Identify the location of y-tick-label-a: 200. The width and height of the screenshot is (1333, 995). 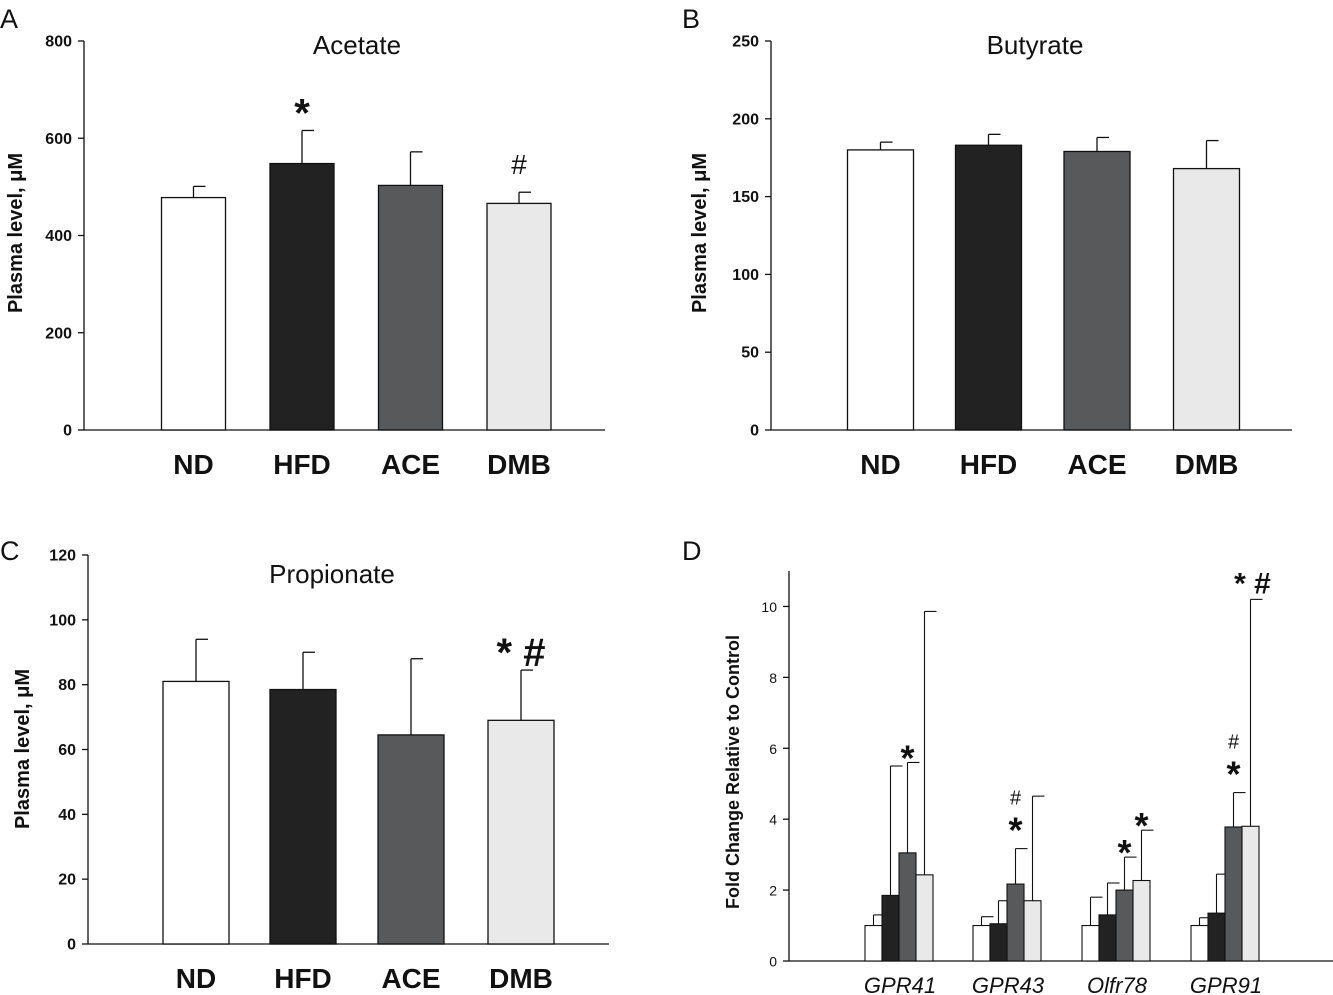
(58, 333).